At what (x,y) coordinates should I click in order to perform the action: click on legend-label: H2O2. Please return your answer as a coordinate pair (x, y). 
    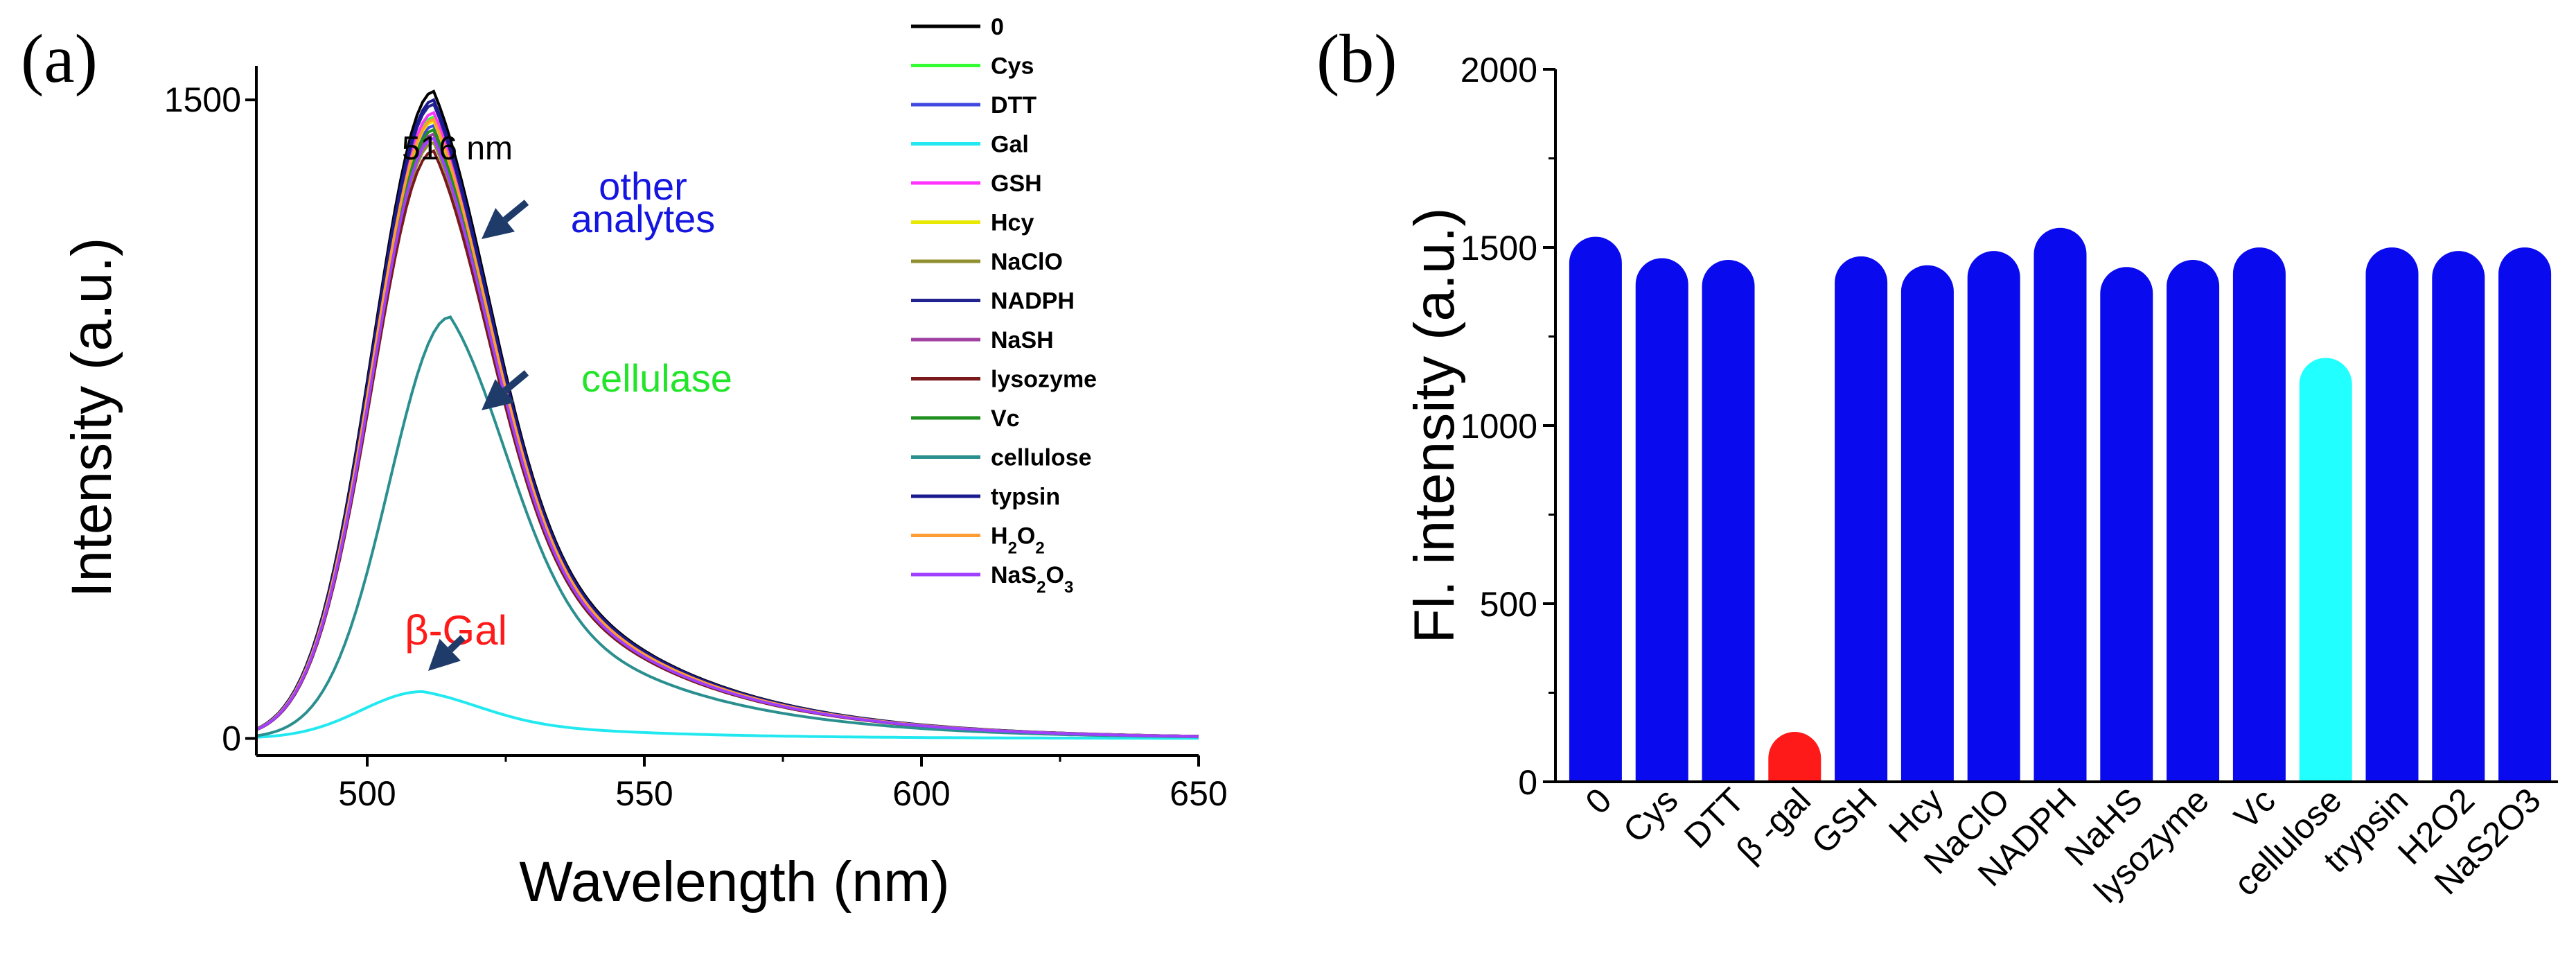
    Looking at the image, I should click on (1018, 540).